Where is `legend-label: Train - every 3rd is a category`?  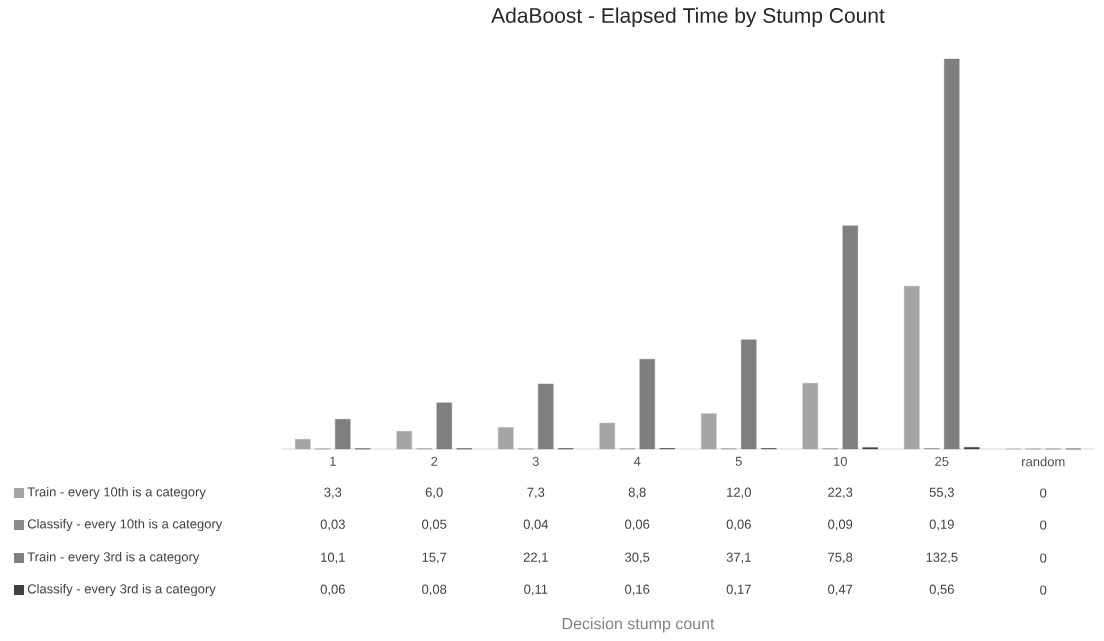 legend-label: Train - every 3rd is a category is located at coordinates (113, 558).